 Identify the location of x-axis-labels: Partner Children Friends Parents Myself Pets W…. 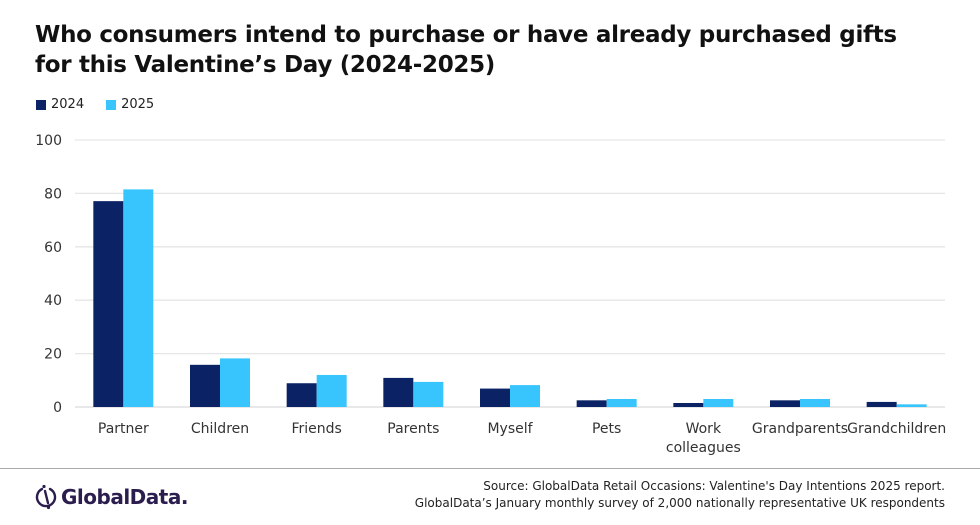
(522, 438).